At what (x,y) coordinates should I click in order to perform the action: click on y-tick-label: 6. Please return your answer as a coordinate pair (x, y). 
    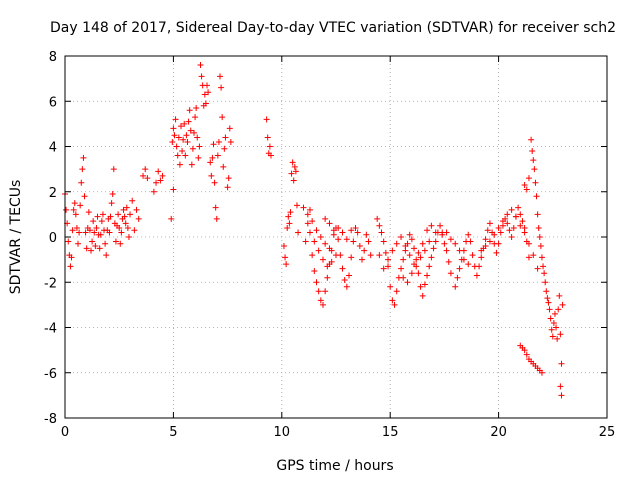
    Looking at the image, I should click on (53, 102).